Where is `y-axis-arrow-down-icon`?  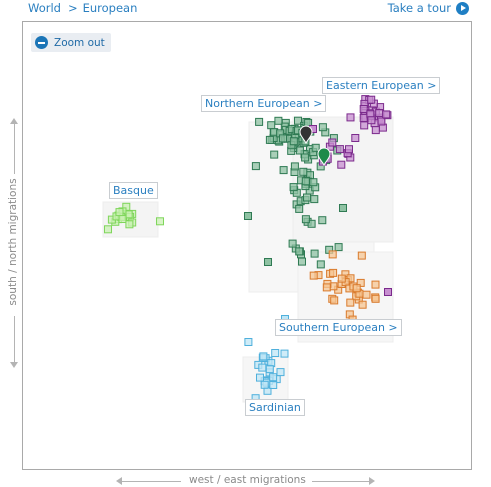
y-axis-arrow-down-icon is located at coordinates (14, 365).